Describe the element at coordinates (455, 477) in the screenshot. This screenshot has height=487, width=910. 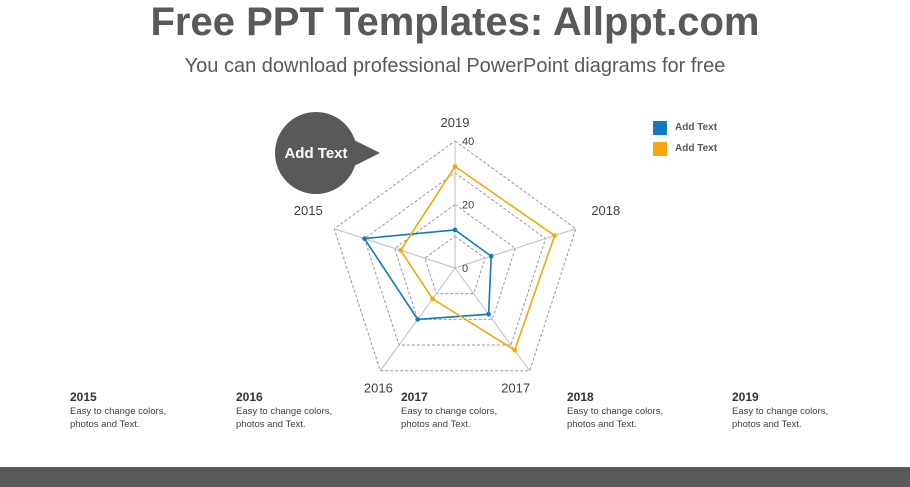
I see `footer-bar` at that location.